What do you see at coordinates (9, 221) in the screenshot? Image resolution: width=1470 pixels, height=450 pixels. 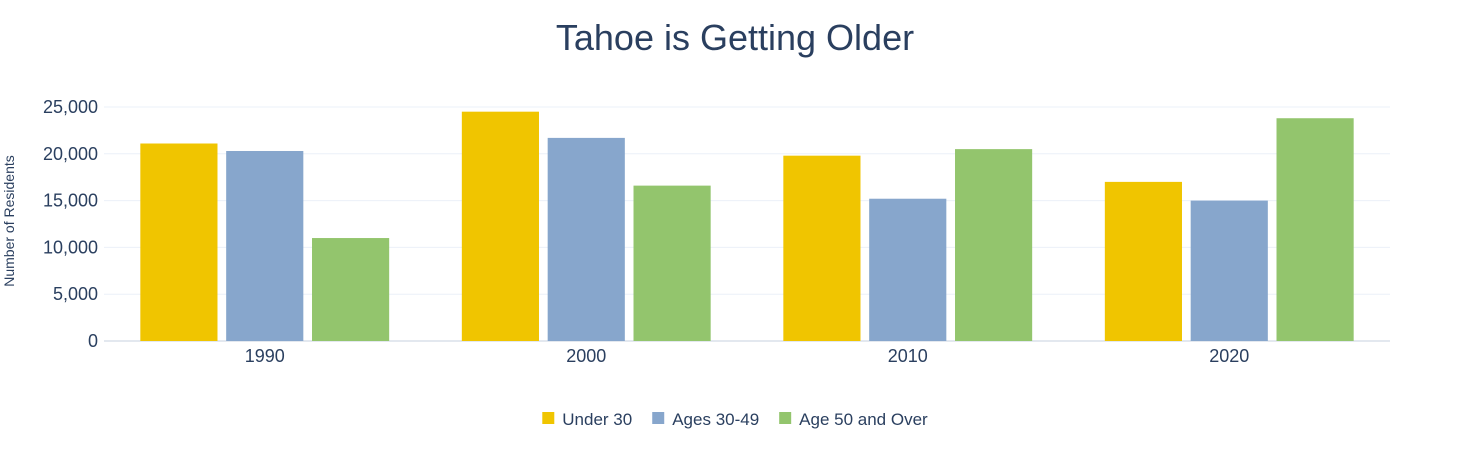 I see `y-axis-title: Number of Residents` at bounding box center [9, 221].